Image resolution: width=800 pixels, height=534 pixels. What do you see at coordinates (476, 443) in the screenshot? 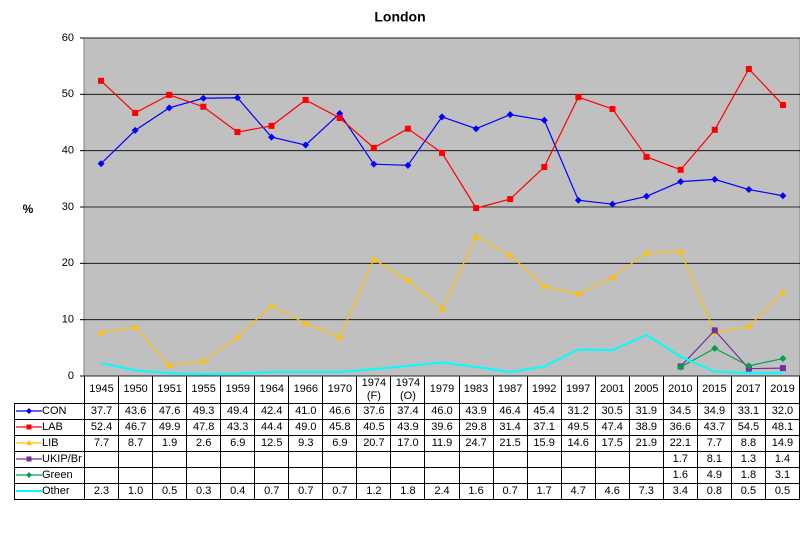
I see `table-value: 24.7` at bounding box center [476, 443].